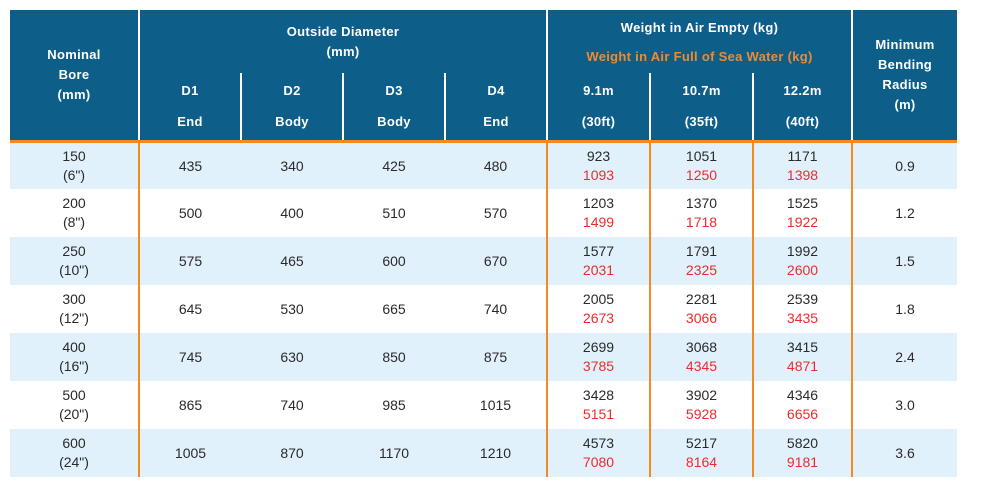 The image size is (983, 492). Describe the element at coordinates (394, 261) in the screenshot. I see `cell-d3: 600` at that location.